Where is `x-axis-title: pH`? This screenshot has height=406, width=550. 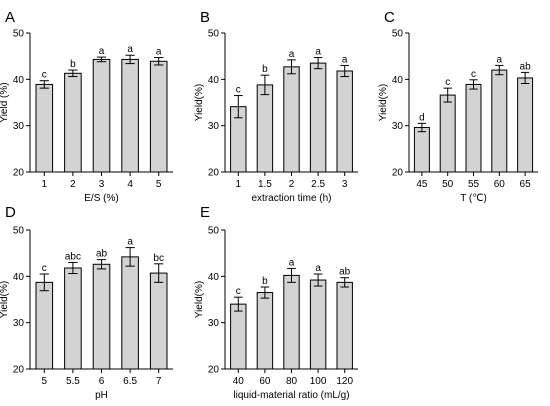
x-axis-title: pH is located at coordinates (101, 395).